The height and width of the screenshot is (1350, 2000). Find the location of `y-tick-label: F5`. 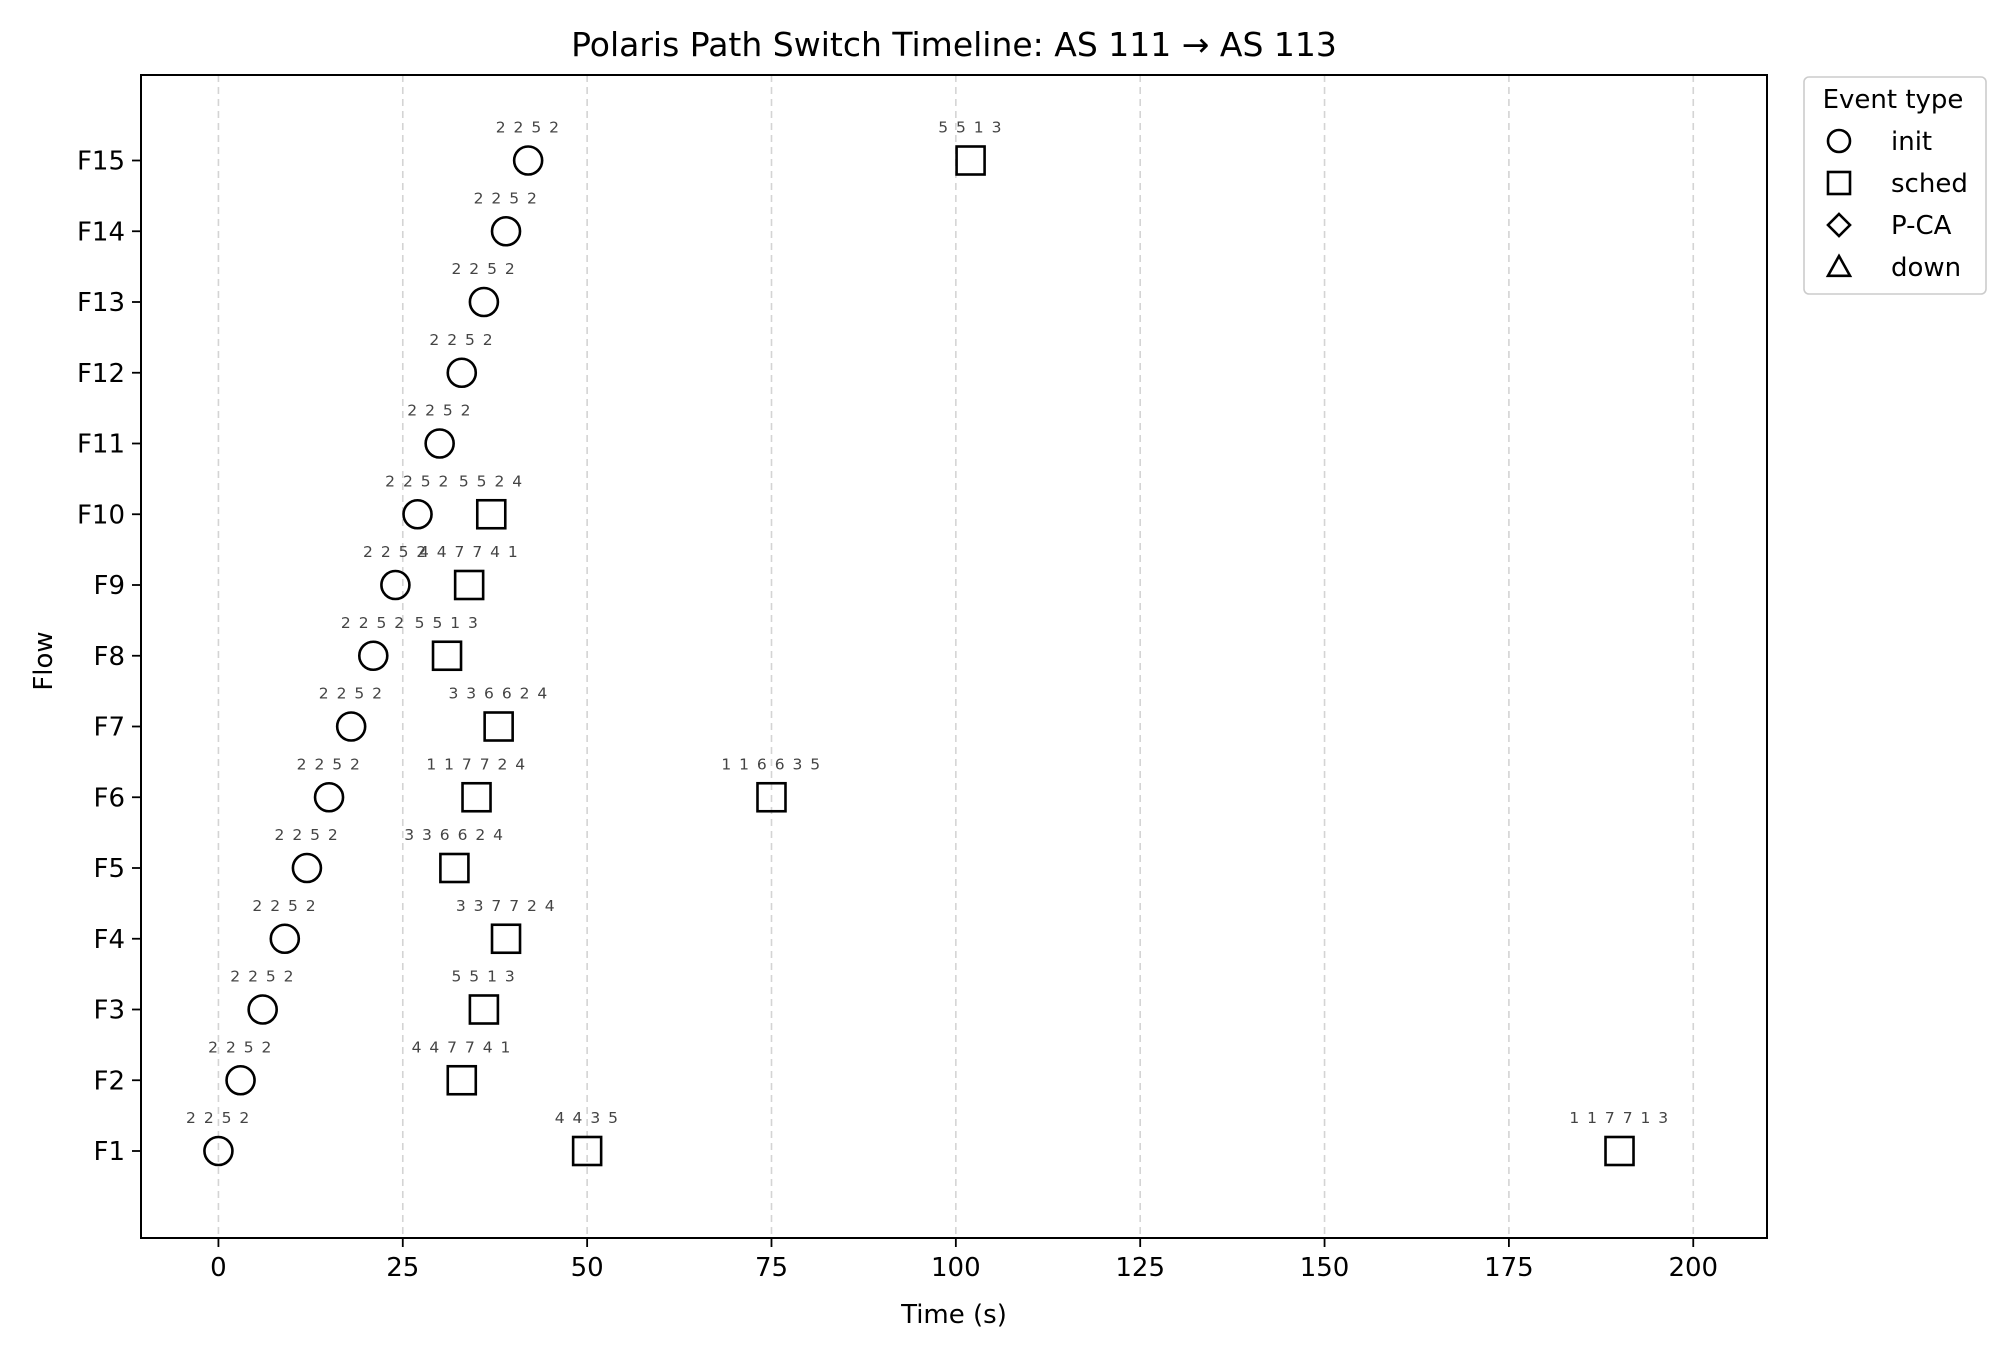

y-tick-label: F5 is located at coordinates (110, 869).